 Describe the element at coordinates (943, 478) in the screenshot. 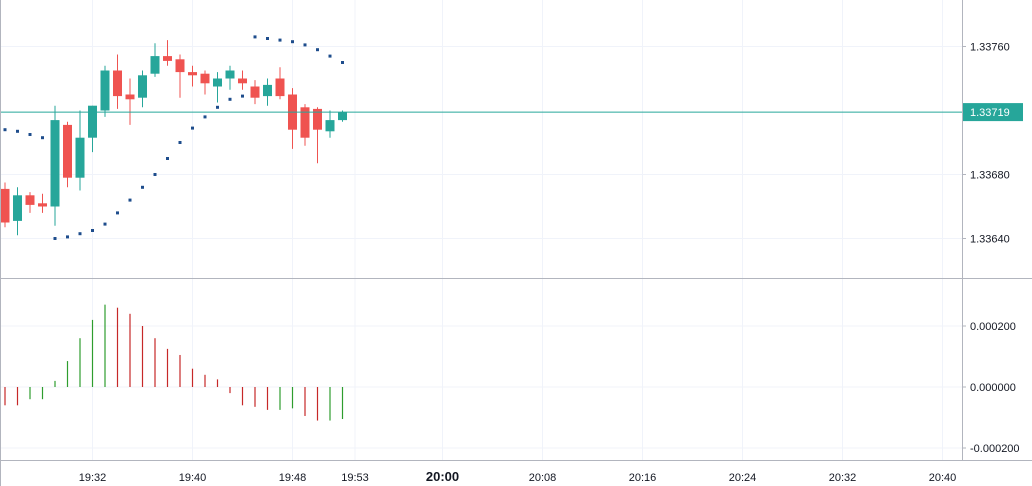

I see `time-tick-label: 20:40` at that location.